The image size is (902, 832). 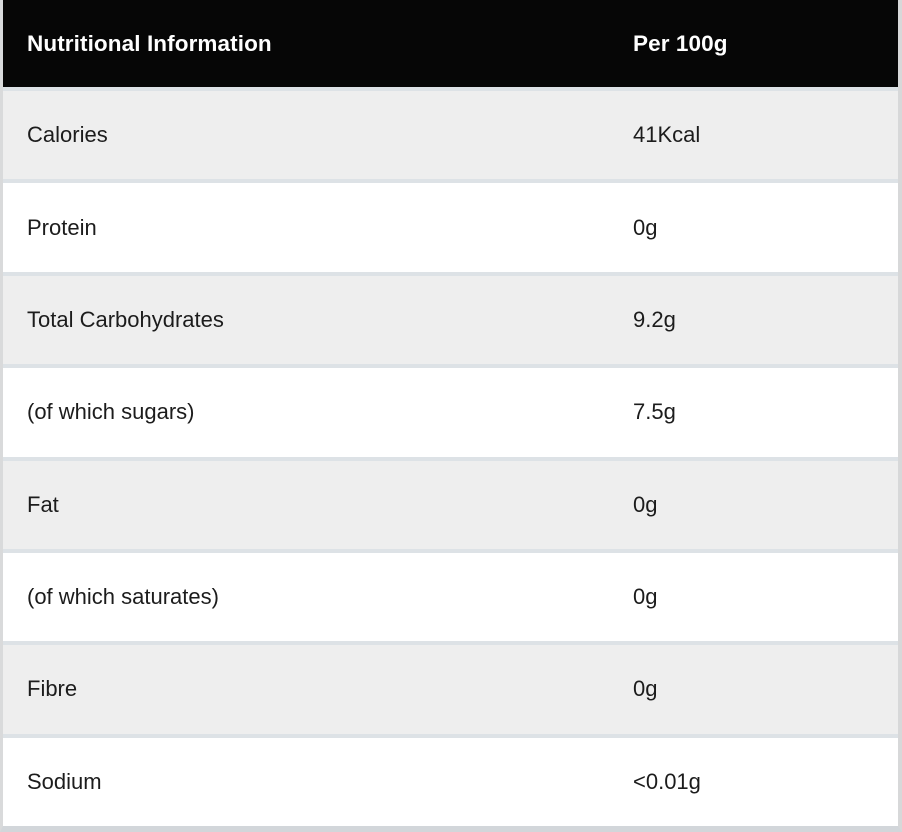 I want to click on table-row-sodium: Sodium <0.01g, so click(x=450, y=779).